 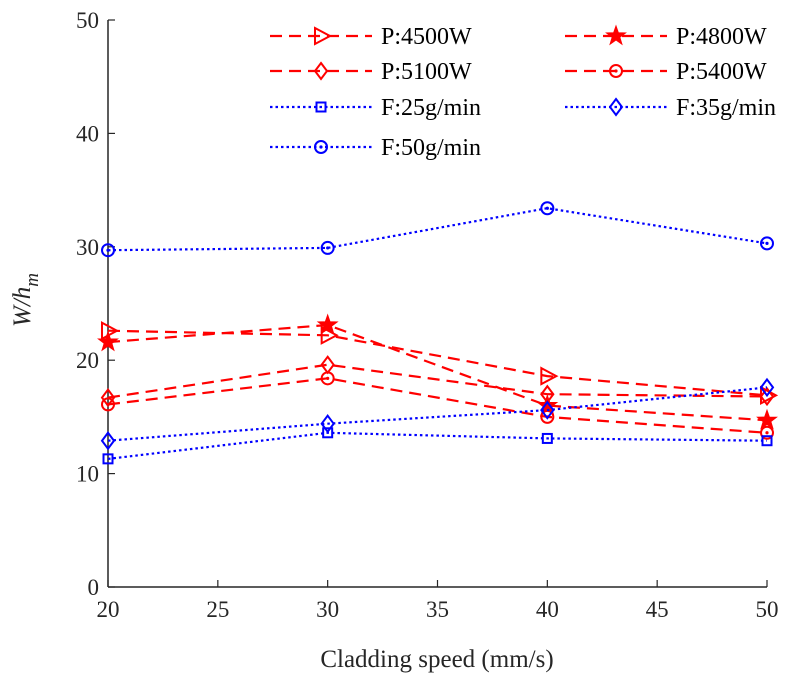 I want to click on series-p-4800w, so click(x=437, y=371).